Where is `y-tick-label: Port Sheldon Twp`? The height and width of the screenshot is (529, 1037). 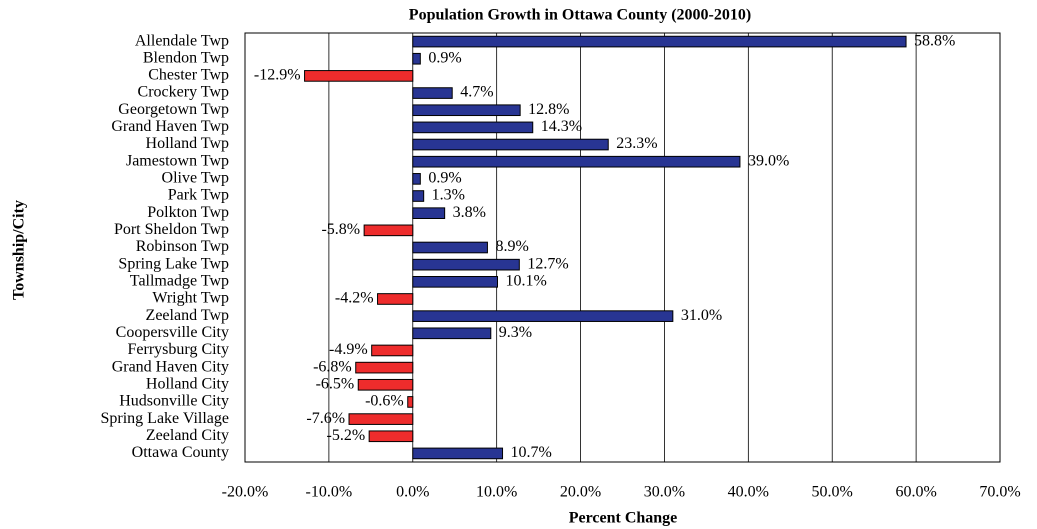 y-tick-label: Port Sheldon Twp is located at coordinates (171, 229).